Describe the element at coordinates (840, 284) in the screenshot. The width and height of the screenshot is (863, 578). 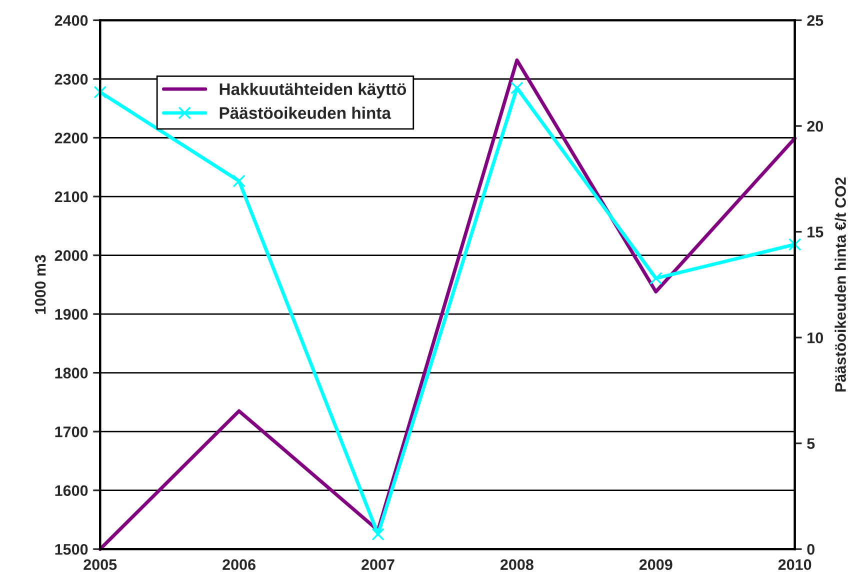
I see `y2-axis-title: Päästöoikeuden hinta €/t CO2` at that location.